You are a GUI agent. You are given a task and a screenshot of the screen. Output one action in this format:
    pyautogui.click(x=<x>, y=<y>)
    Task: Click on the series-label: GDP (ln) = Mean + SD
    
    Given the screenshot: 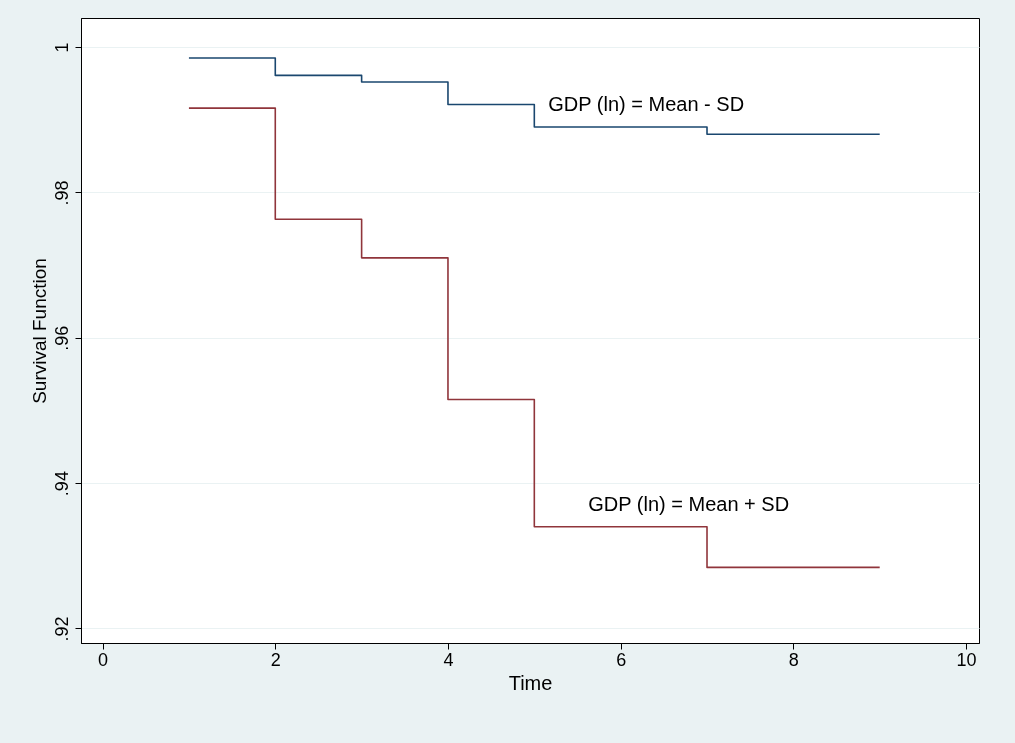 What is the action you would take?
    pyautogui.click(x=689, y=503)
    